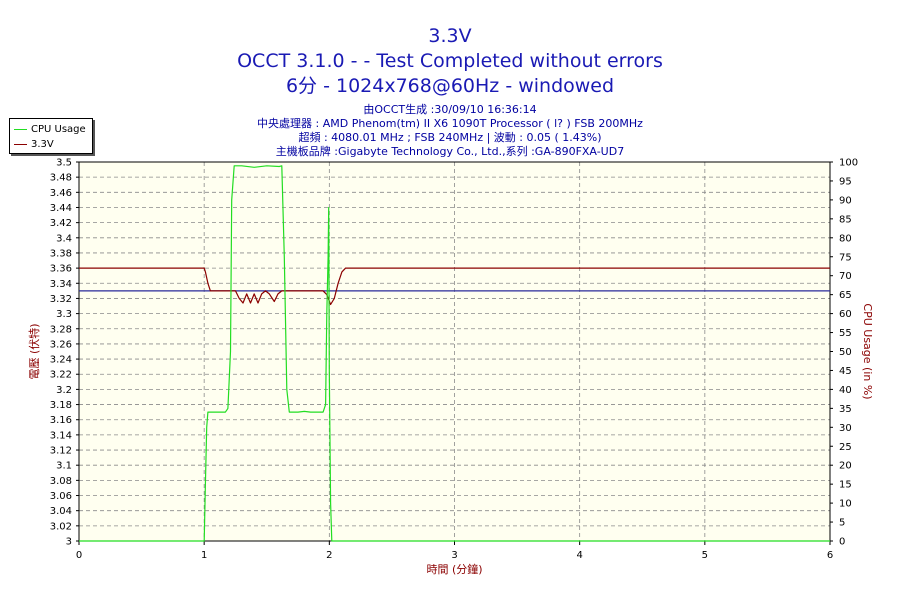 The image size is (900, 600). Describe the element at coordinates (845, 485) in the screenshot. I see `y-right-tick-label: 15` at that location.